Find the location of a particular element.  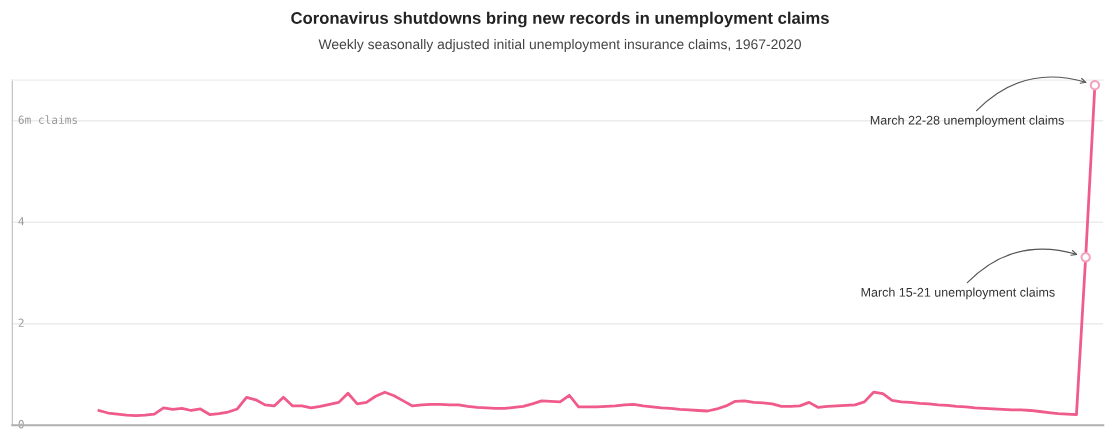

chart-title: Coronavirus shutdowns bring new records in unemployment claims is located at coordinates (560, 19).